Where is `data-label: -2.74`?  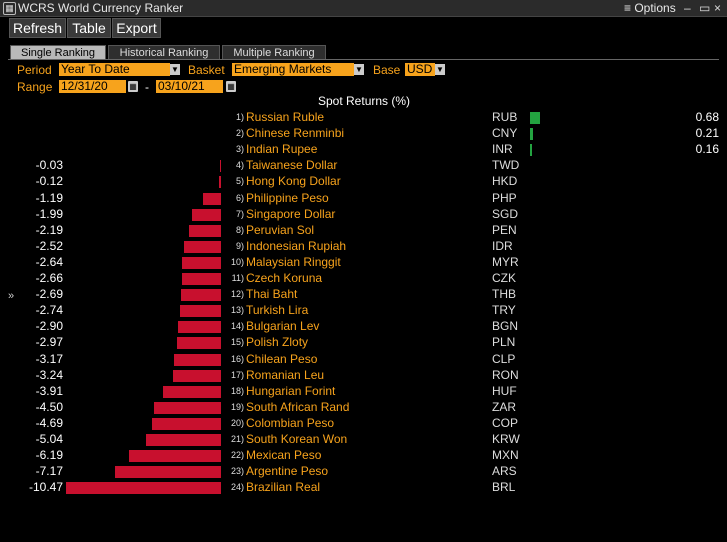
data-label: -2.74 is located at coordinates (49, 310).